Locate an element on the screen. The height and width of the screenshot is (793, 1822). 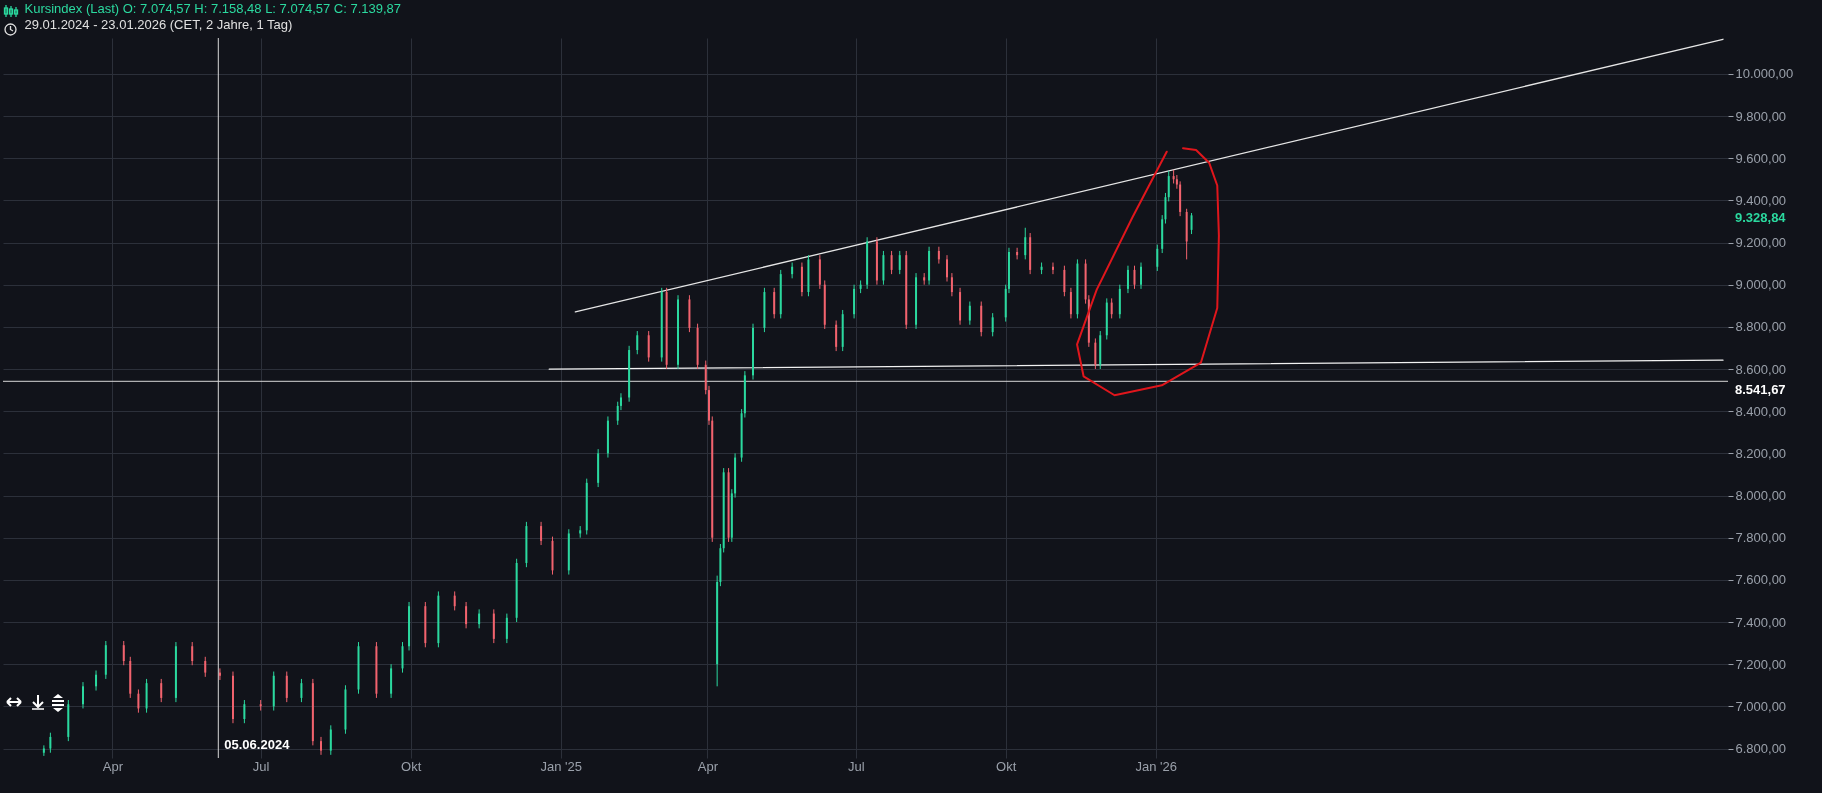
y-tick-label: 9.800,00 is located at coordinates (1761, 116).